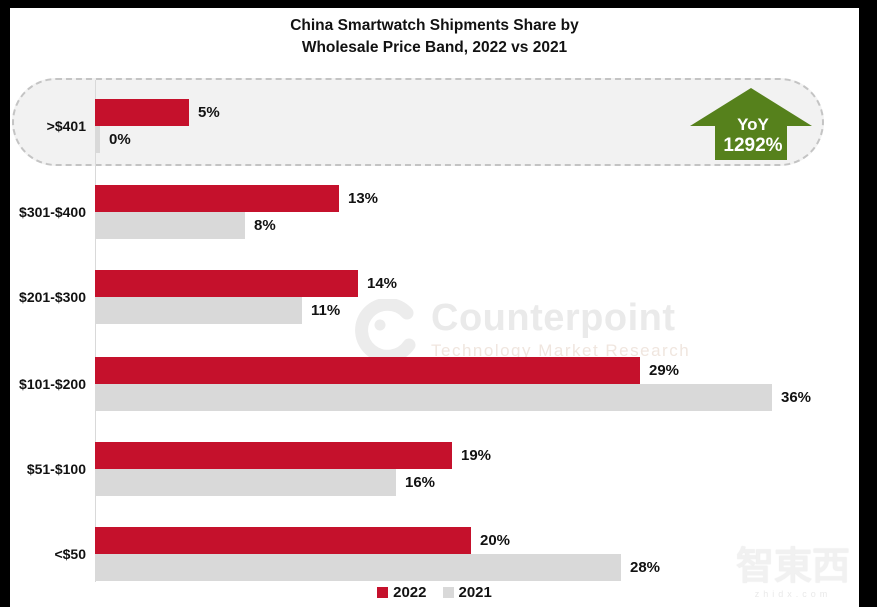  What do you see at coordinates (326, 310) in the screenshot?
I see `value-label-2021: 11%` at bounding box center [326, 310].